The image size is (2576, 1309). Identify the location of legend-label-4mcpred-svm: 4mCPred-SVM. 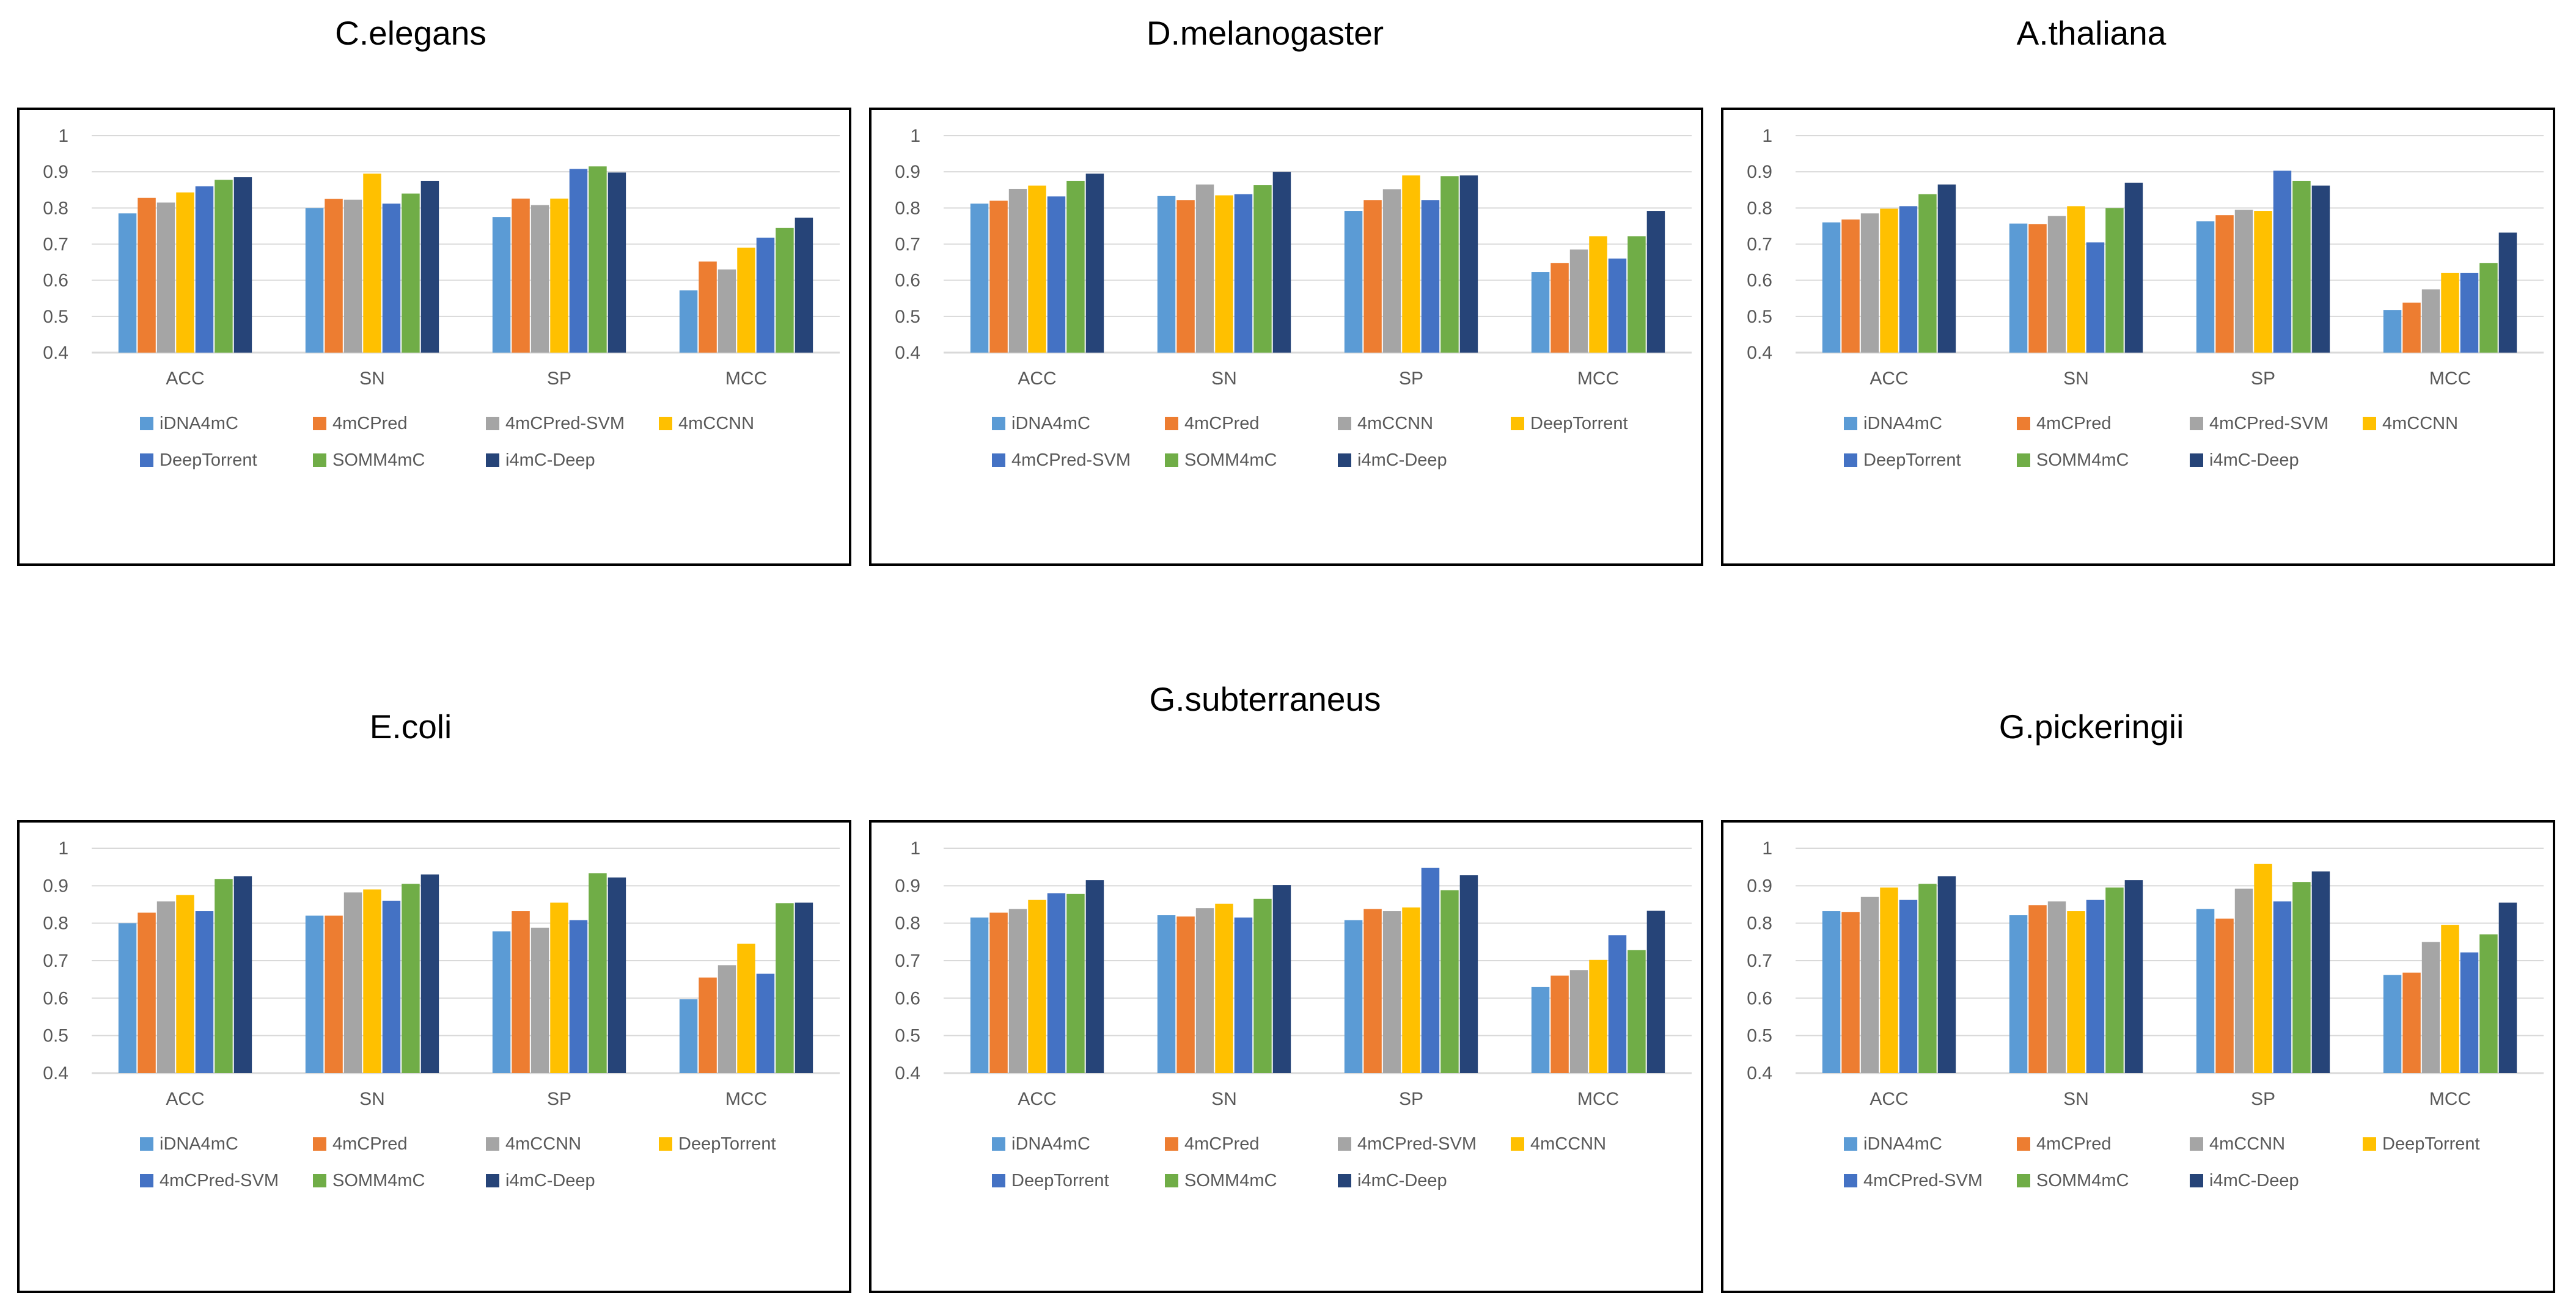
(565, 424).